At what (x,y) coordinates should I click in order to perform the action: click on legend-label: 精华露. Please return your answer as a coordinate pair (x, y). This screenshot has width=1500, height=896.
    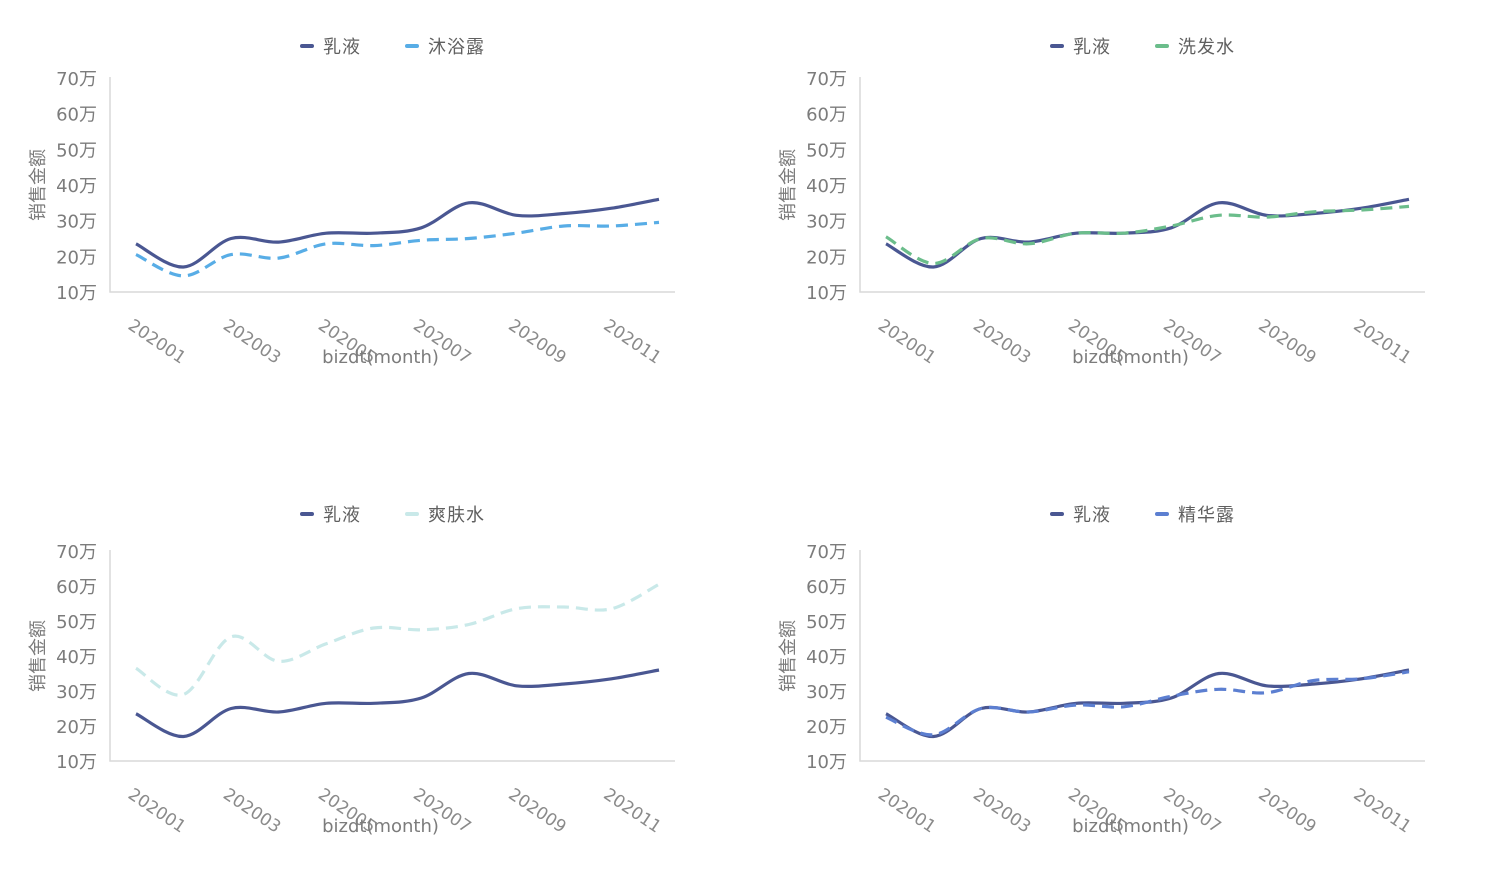
    Looking at the image, I should click on (1206, 515).